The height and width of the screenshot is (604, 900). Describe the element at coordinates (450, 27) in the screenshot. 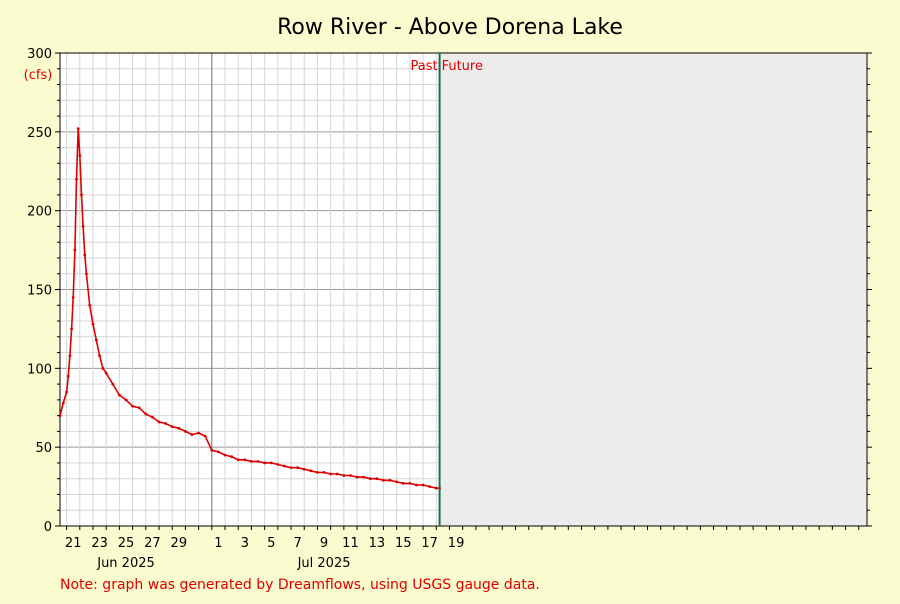

I see `chart-title: Row River - Above Dorena Lake` at that location.